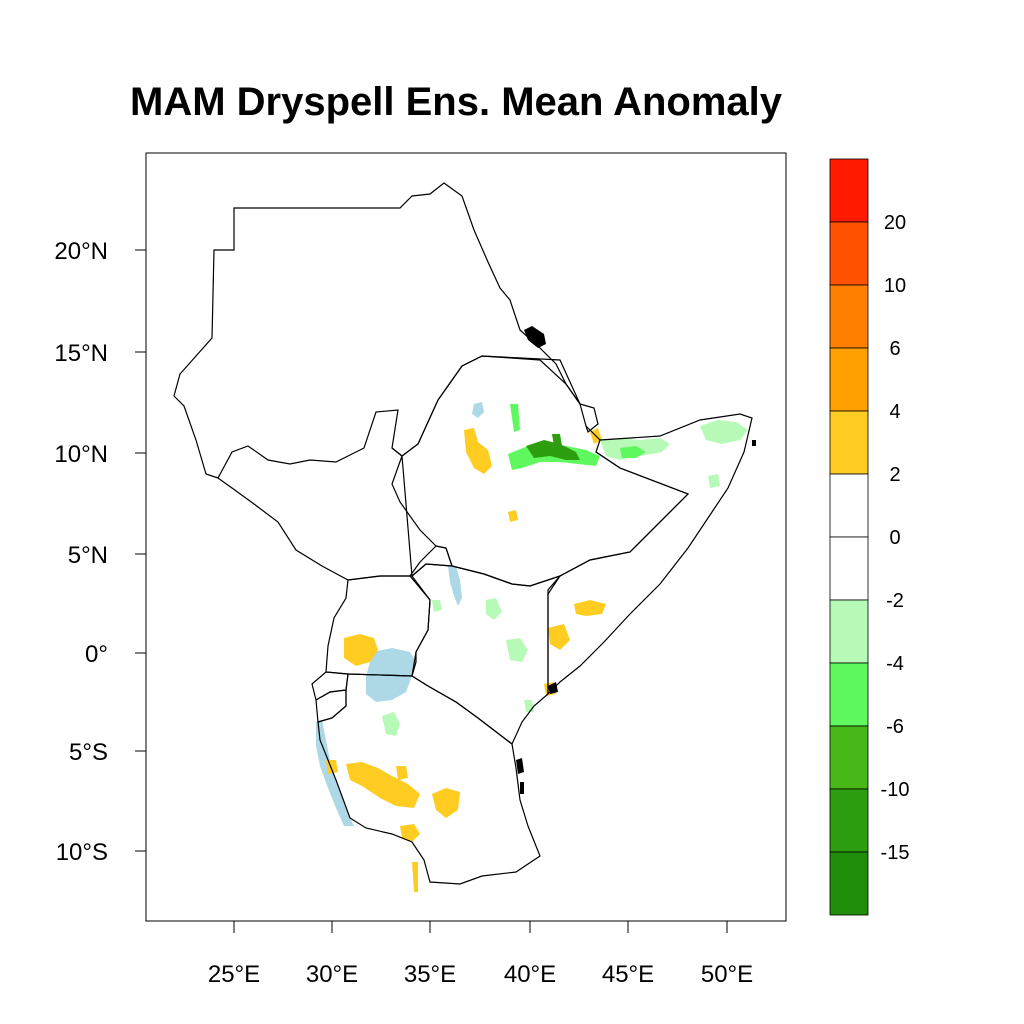 Image resolution: width=1024 pixels, height=1024 pixels. What do you see at coordinates (88, 555) in the screenshot?
I see `lat-tick-label: 5°N` at bounding box center [88, 555].